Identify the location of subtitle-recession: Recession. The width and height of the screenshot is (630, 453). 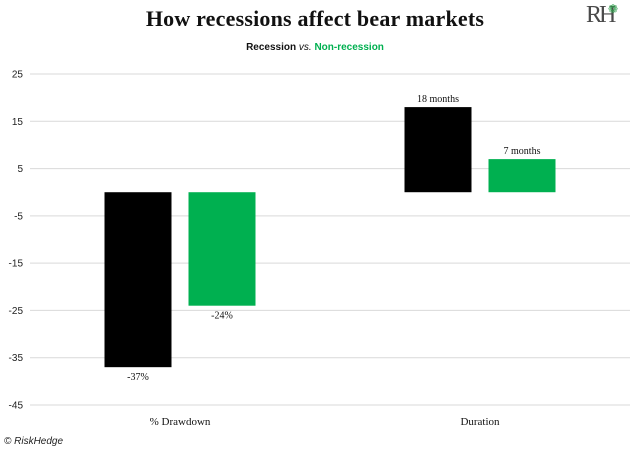
(271, 47).